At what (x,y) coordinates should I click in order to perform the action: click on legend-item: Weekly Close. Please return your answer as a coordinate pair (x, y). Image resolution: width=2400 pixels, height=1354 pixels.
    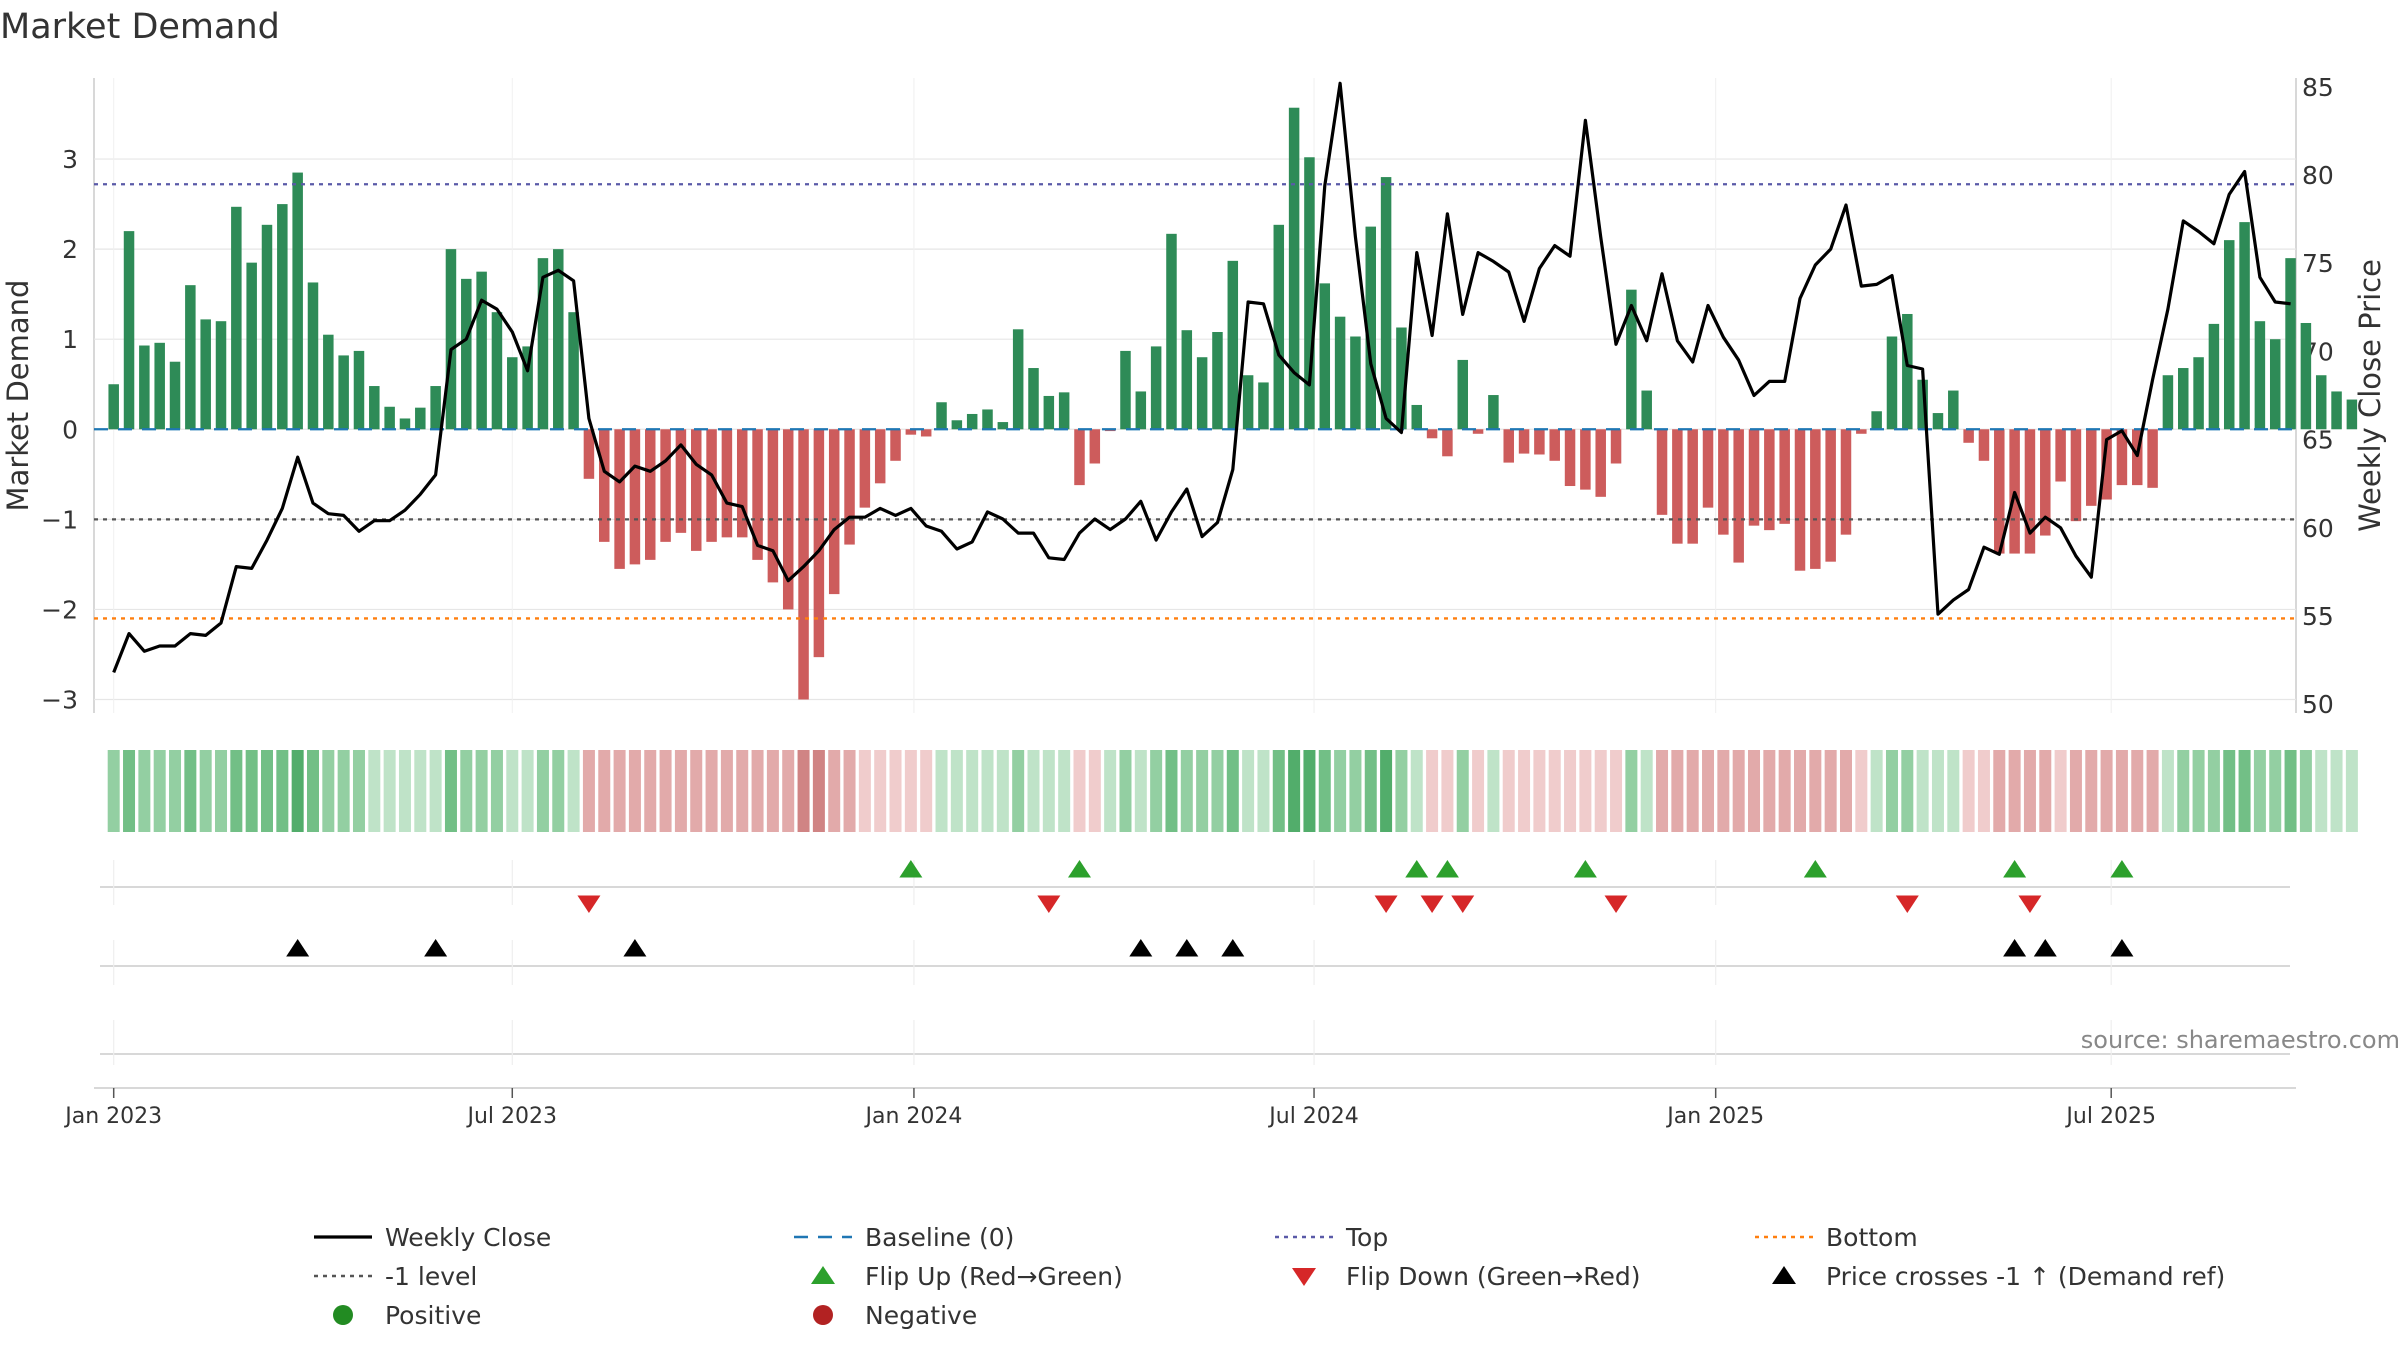
    Looking at the image, I should click on (432, 1237).